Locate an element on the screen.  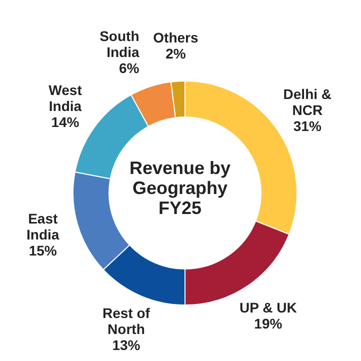
slice-label: Rest of North is located at coordinates (126, 320).